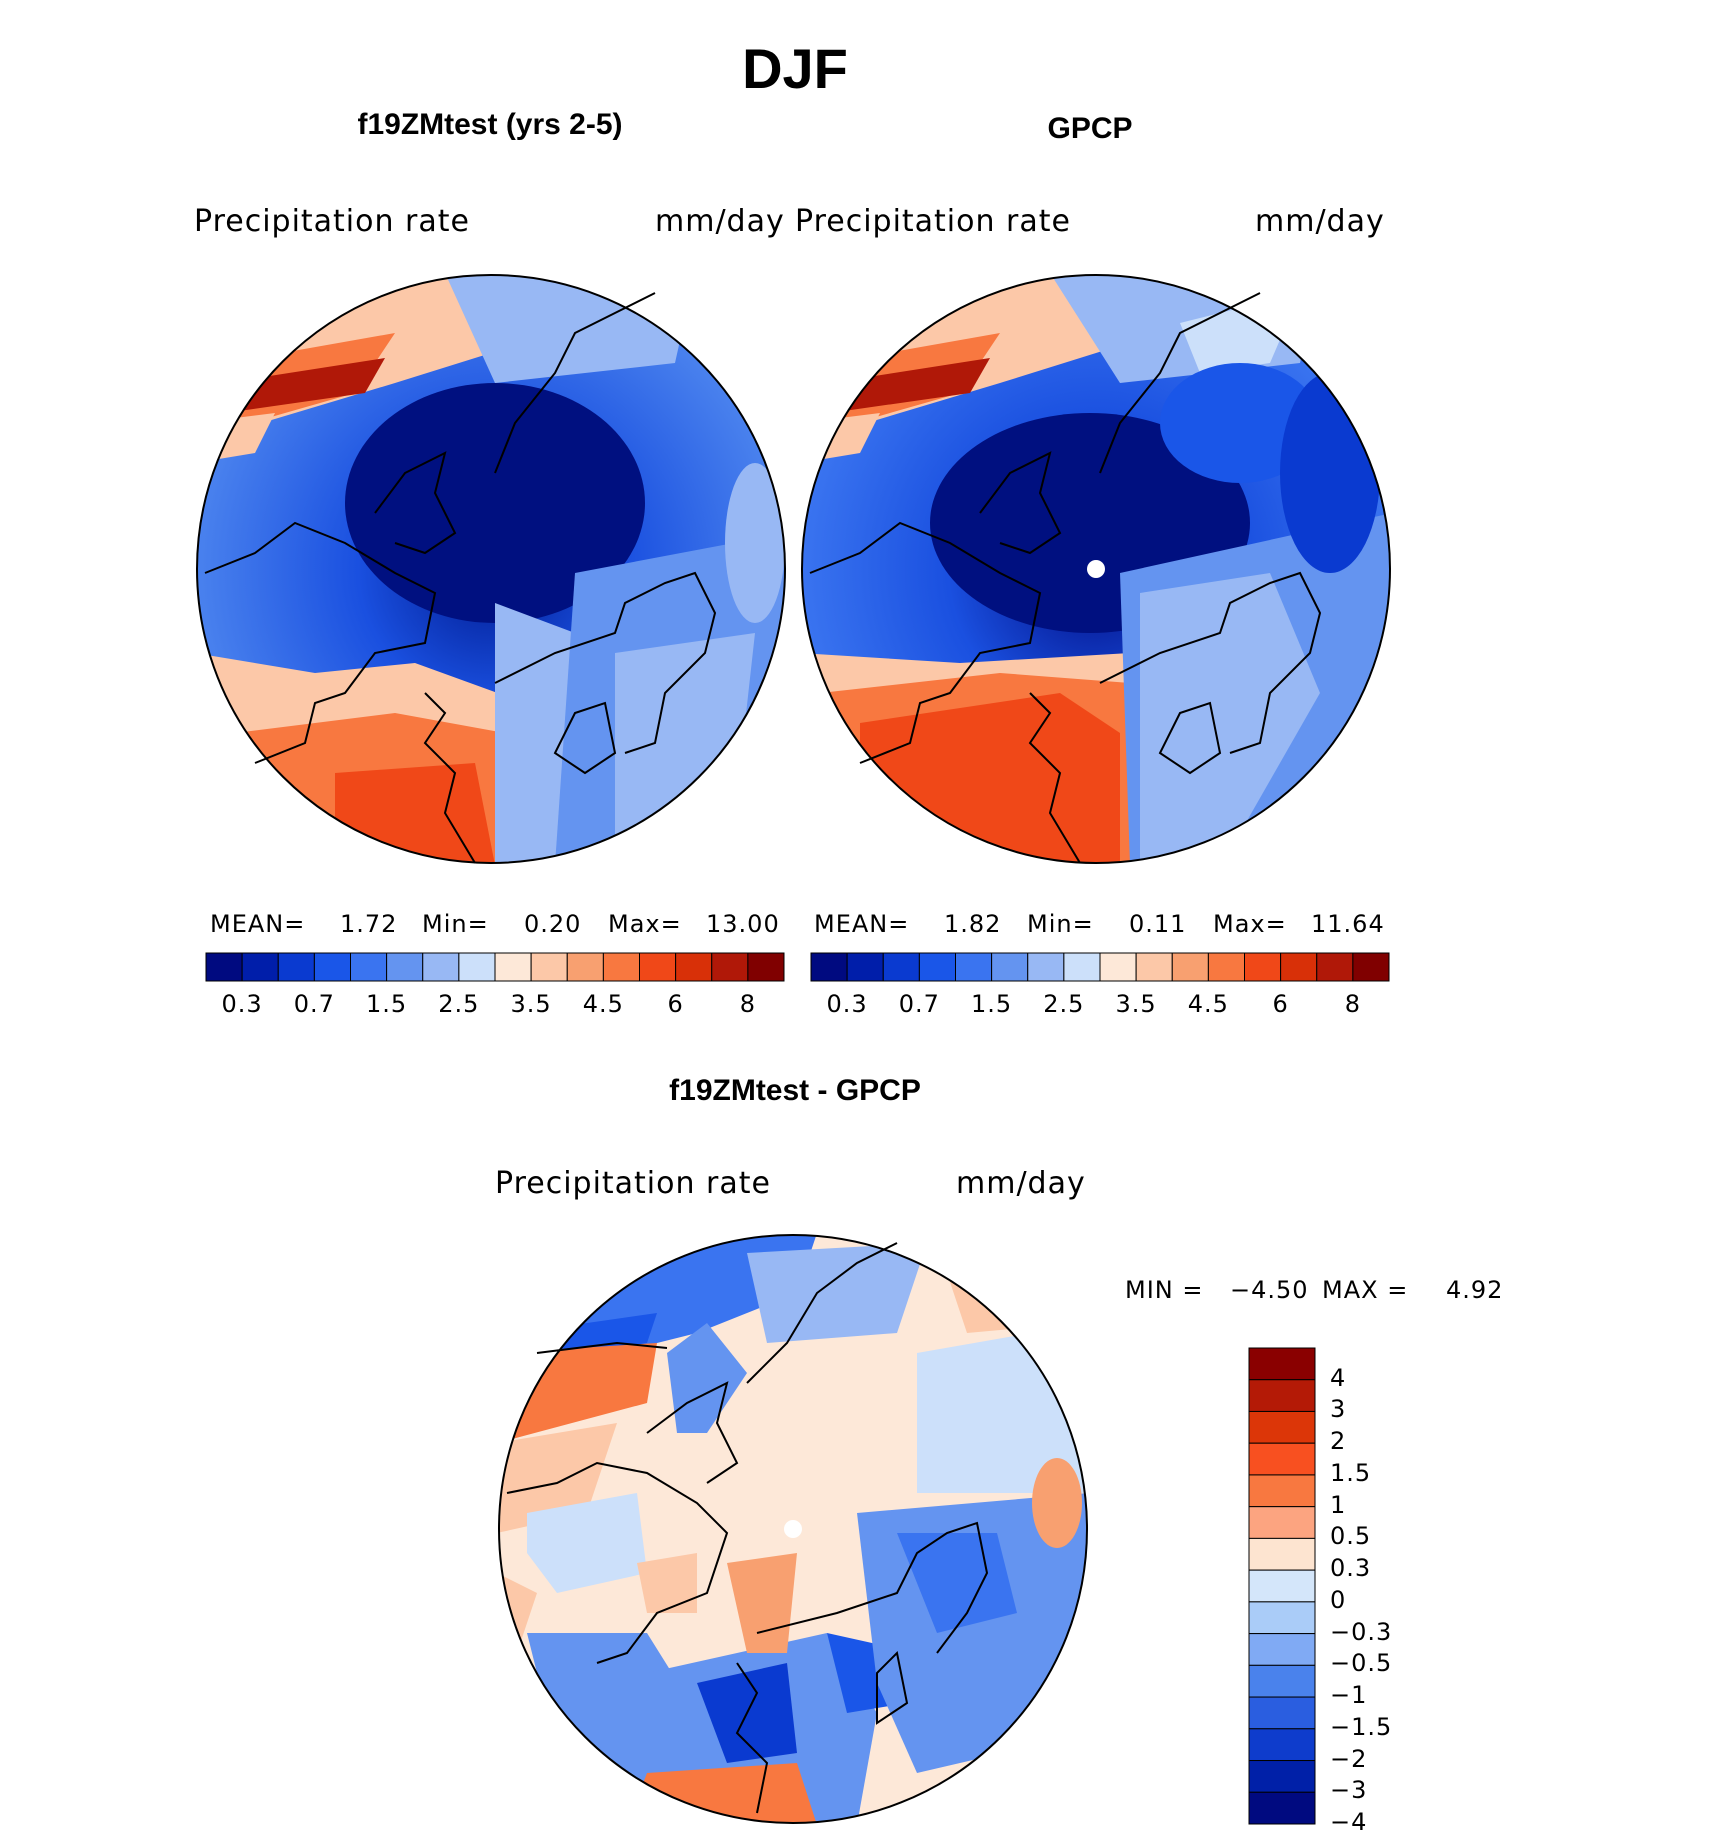 The height and width of the screenshot is (1840, 1710). I want to click on panel-3-max-value: 4.92, so click(1475, 1290).